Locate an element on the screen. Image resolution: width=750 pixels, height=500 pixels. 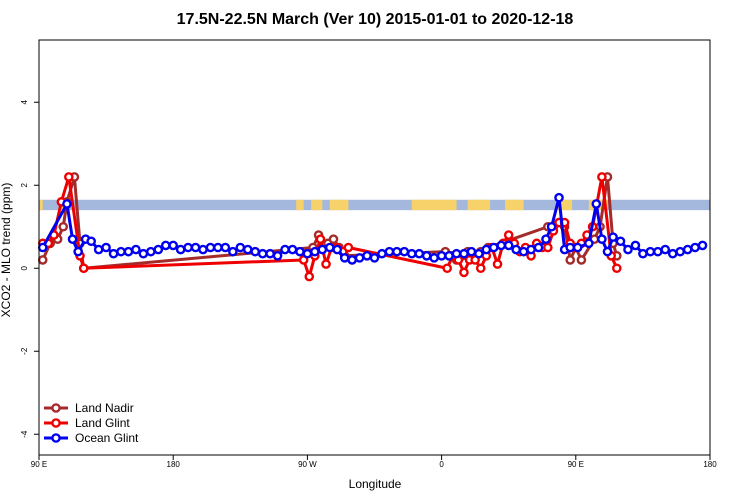
y-tick-label: 4 is located at coordinates (24, 101).